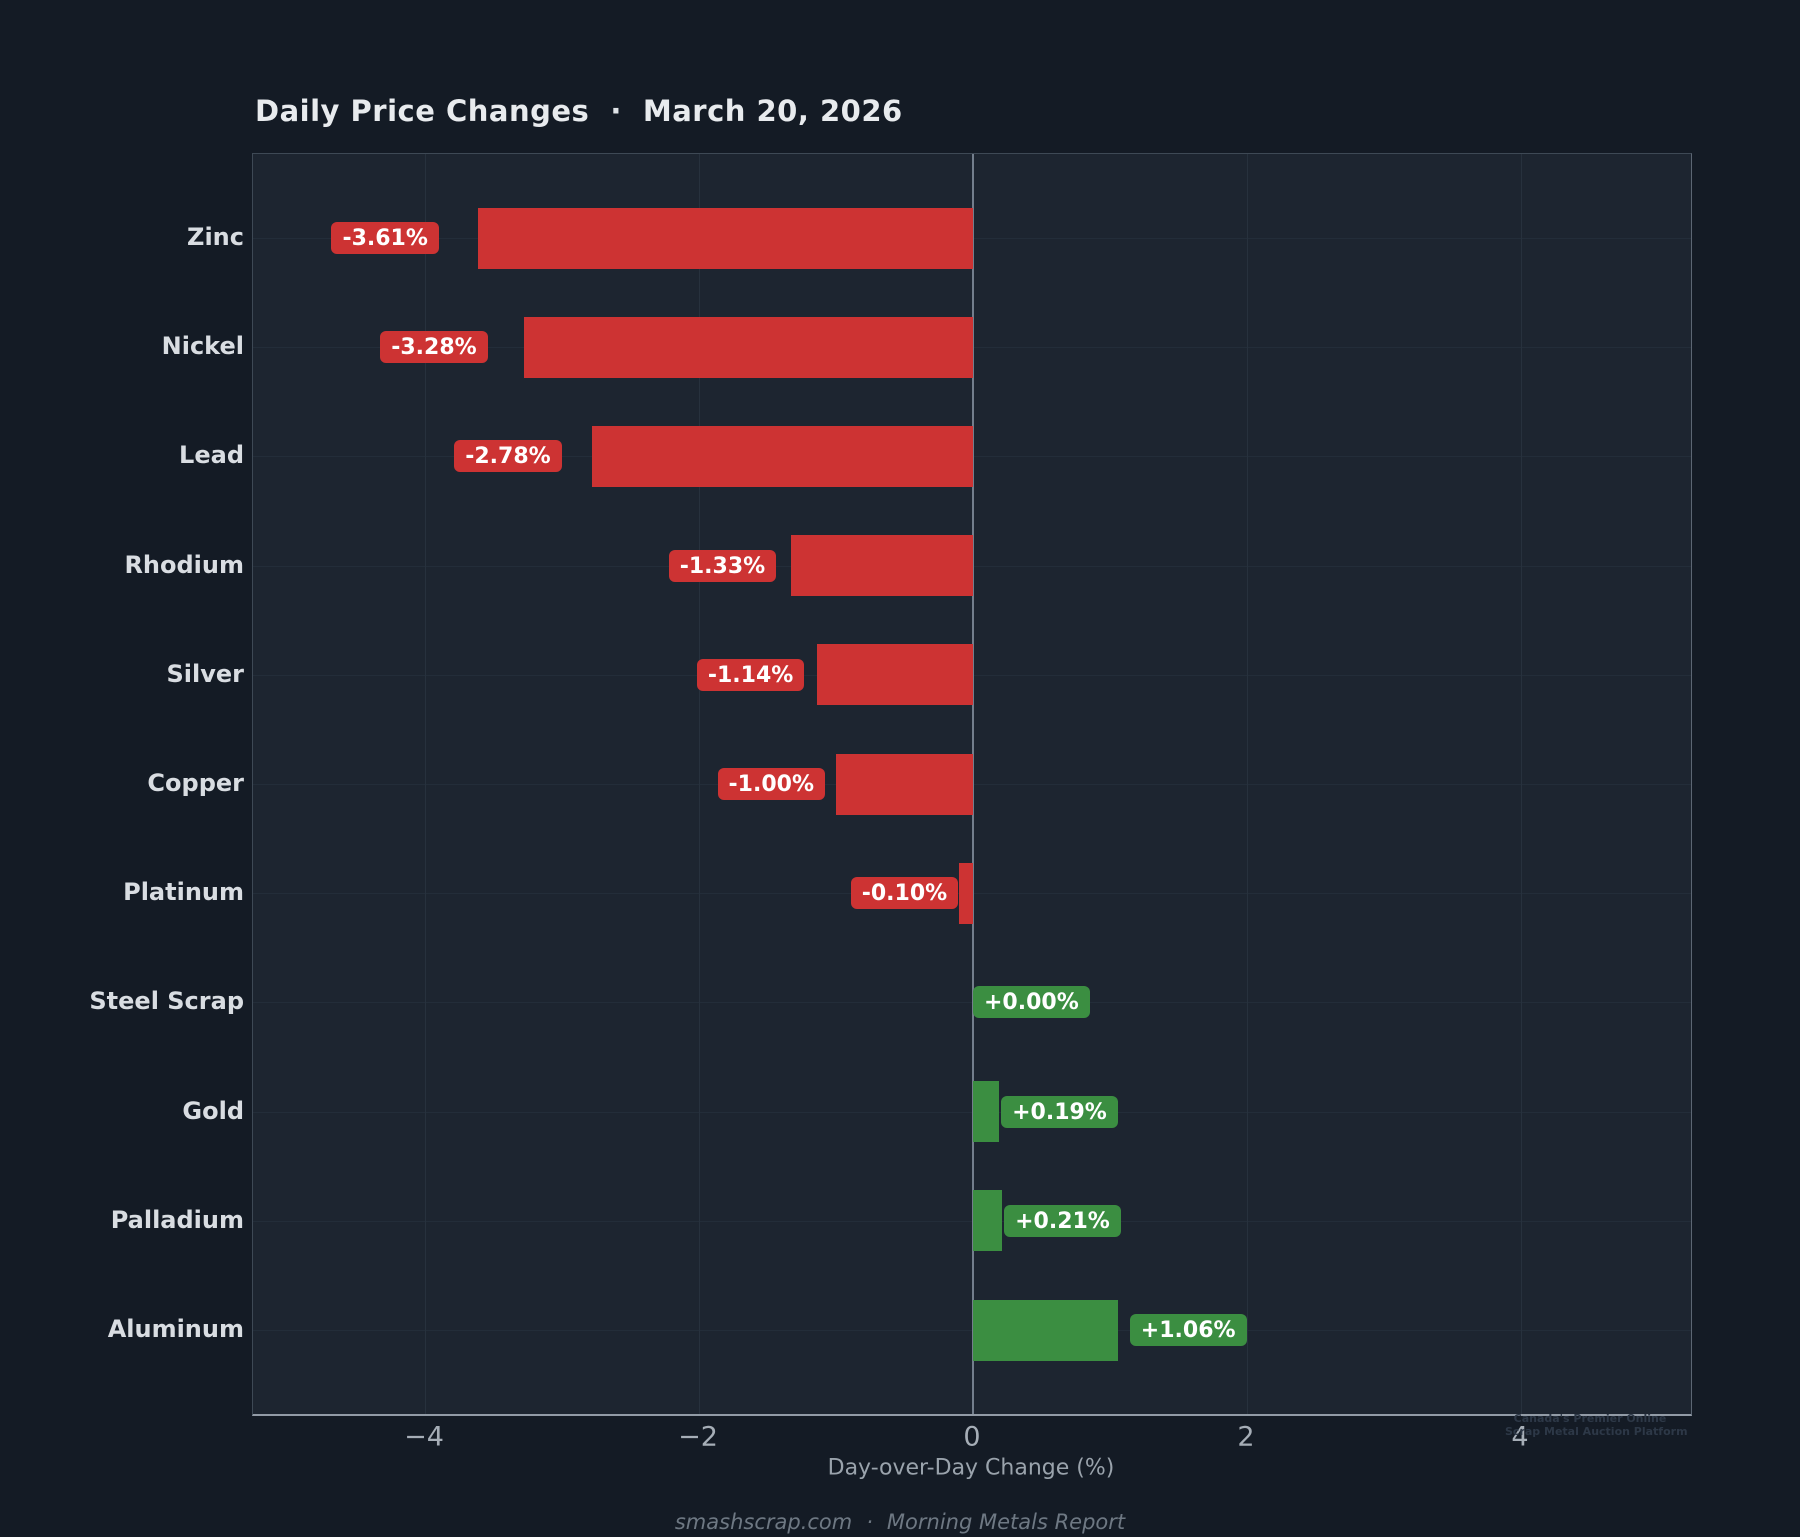 The image size is (1800, 1537). Describe the element at coordinates (1006, 1522) in the screenshot. I see `footer-report: Morning Metals Report` at that location.